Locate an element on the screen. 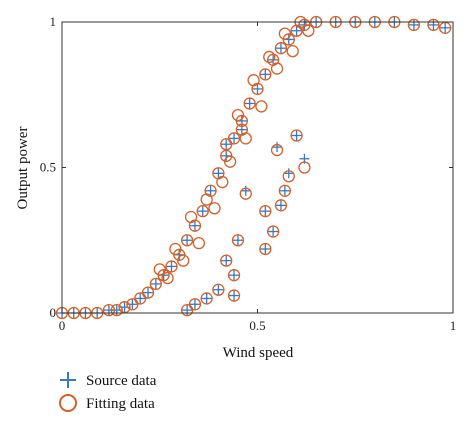 This screenshot has width=474, height=427. y-tick-label: 0 is located at coordinates (53, 312).